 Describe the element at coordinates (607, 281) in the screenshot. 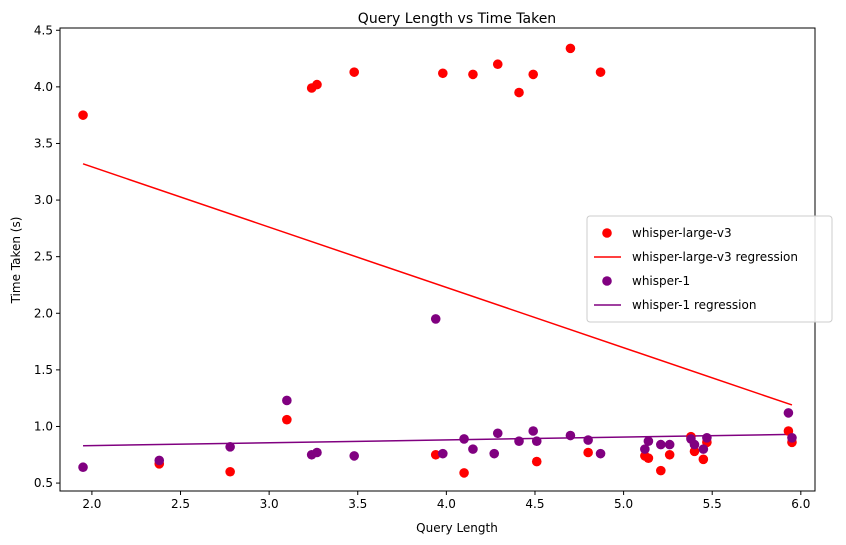

I see `whisper-1-legend-marker` at that location.